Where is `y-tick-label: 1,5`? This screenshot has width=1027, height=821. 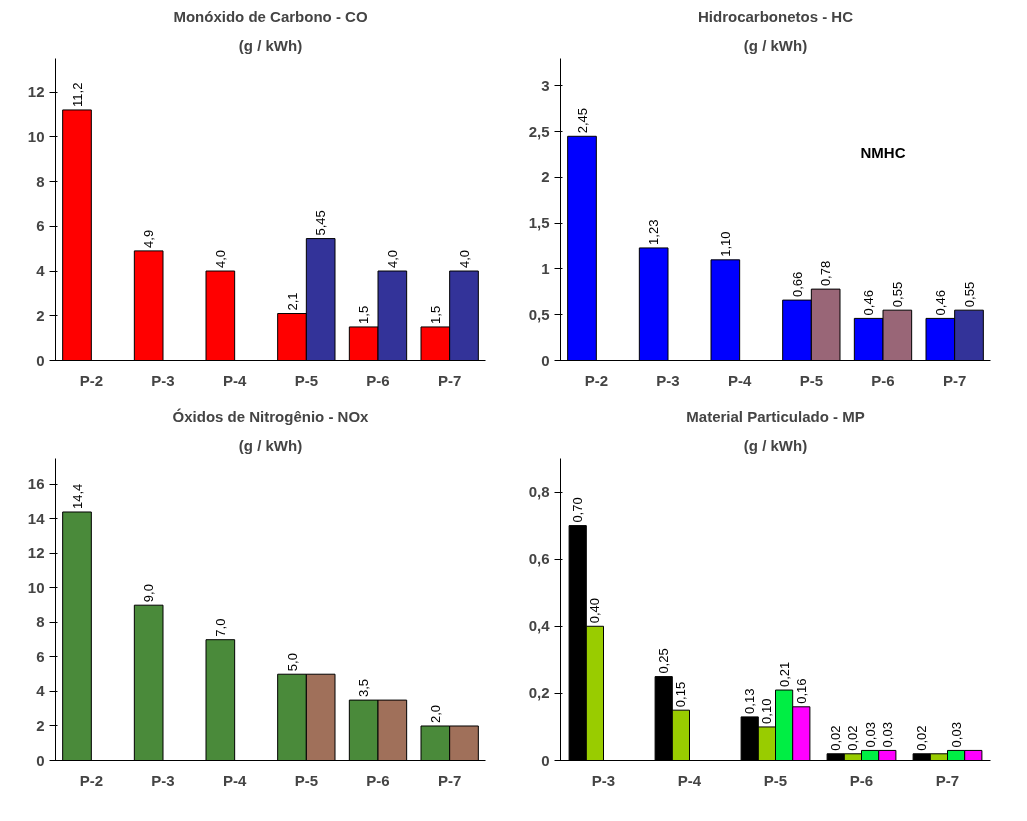 y-tick-label: 1,5 is located at coordinates (539, 223).